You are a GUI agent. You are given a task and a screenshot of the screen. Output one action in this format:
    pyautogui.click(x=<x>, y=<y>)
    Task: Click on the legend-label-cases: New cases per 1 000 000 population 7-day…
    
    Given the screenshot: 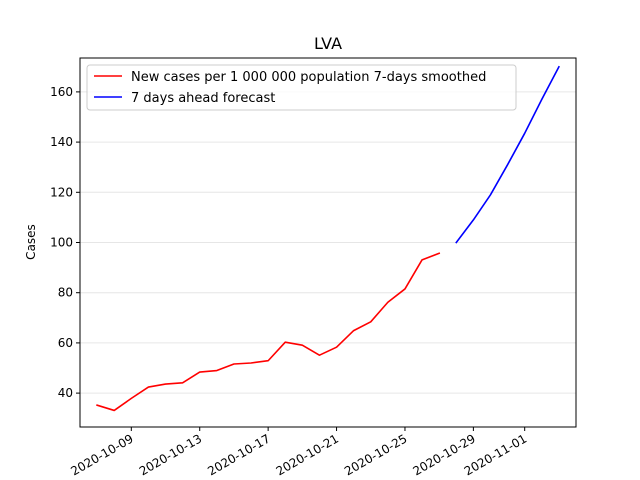 What is the action you would take?
    pyautogui.click(x=308, y=77)
    